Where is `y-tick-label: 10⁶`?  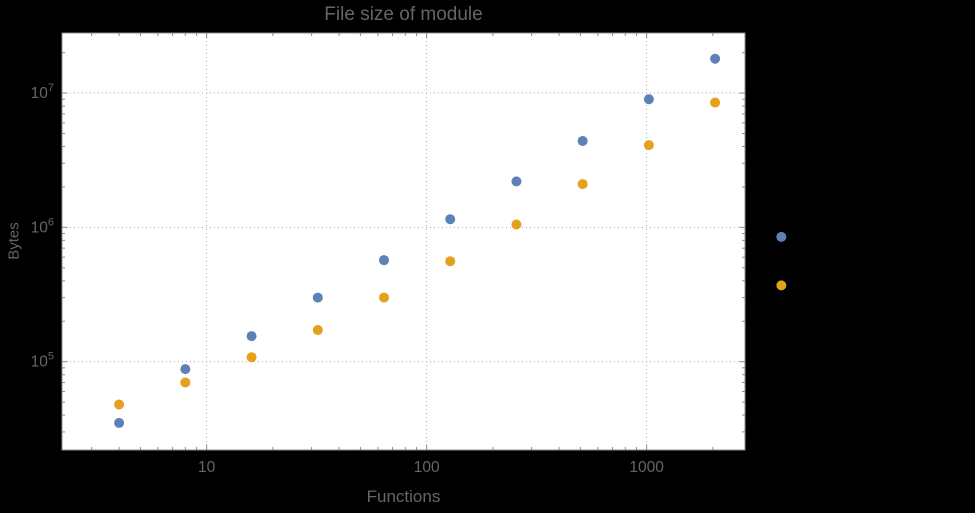 y-tick-label: 10⁶ is located at coordinates (42, 226).